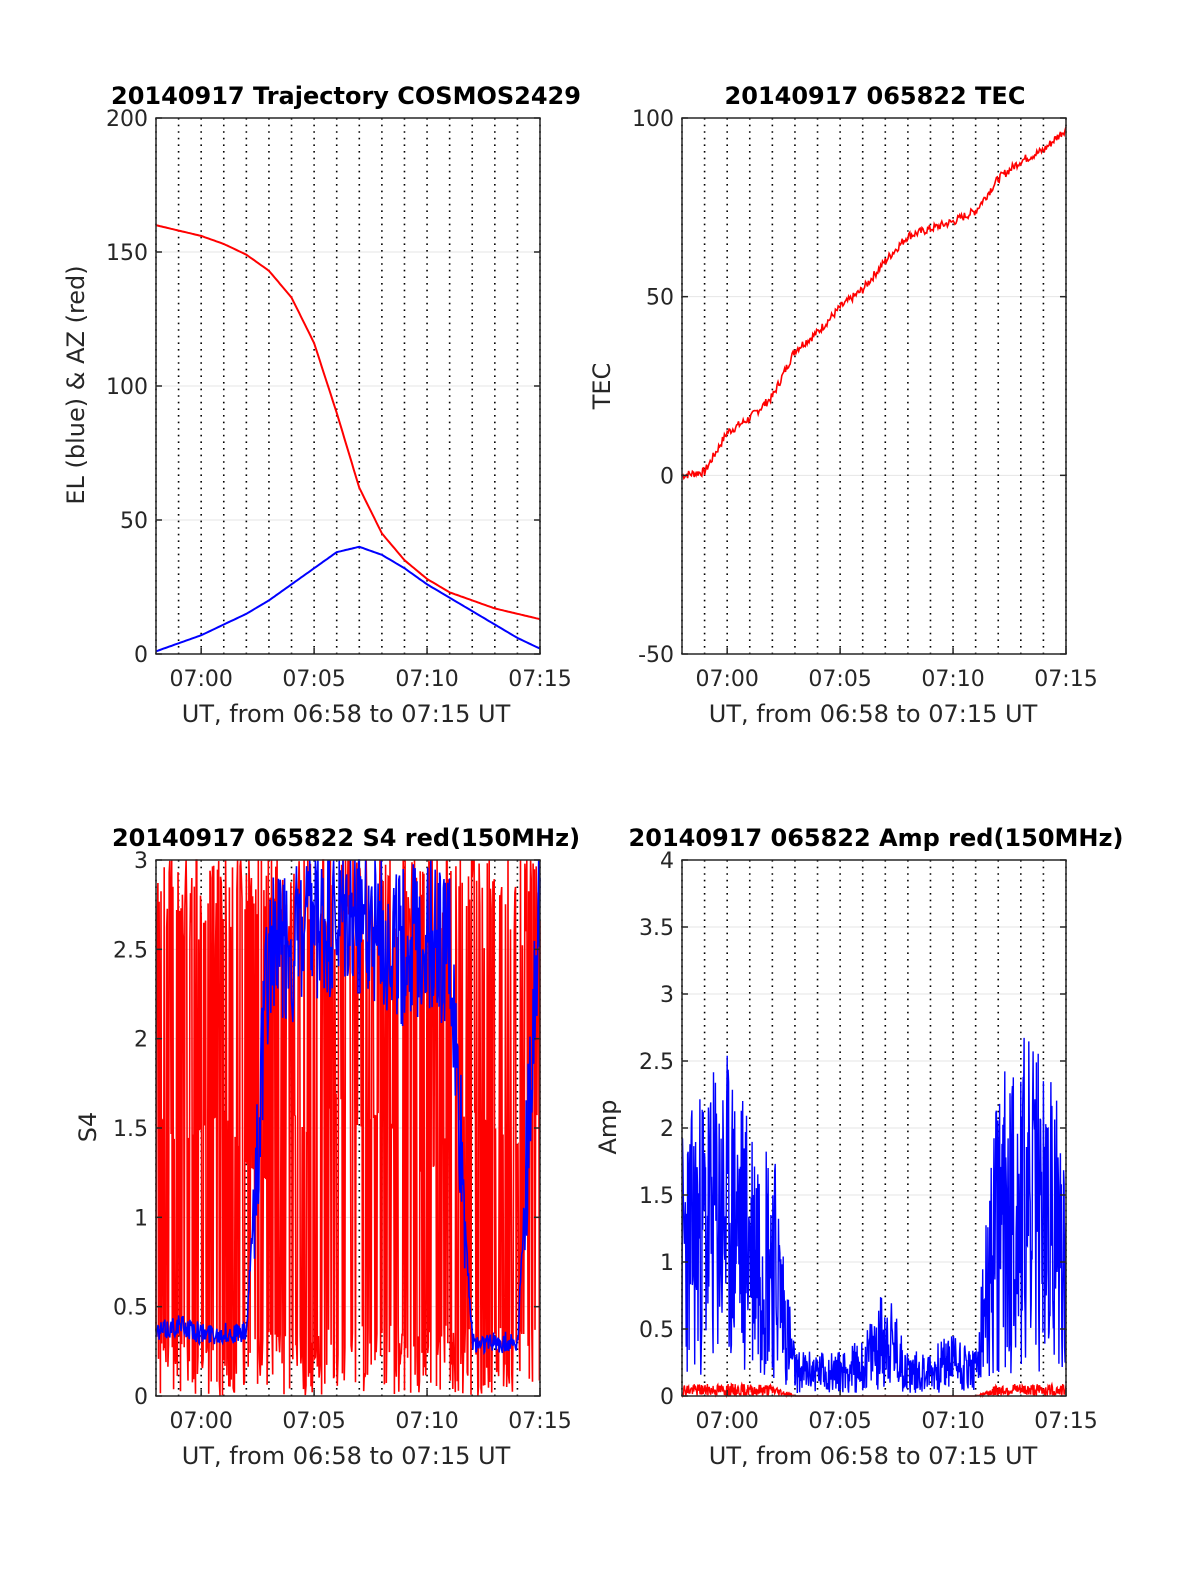 The image size is (1200, 1575). I want to click on panel-title: 20140917 065822 Amp red(150MHz), so click(876, 838).